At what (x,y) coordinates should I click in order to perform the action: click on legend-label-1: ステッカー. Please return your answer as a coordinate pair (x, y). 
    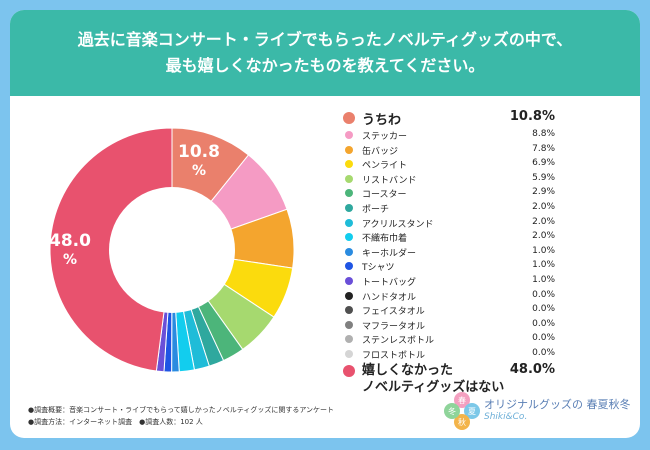
    Looking at the image, I should click on (385, 137).